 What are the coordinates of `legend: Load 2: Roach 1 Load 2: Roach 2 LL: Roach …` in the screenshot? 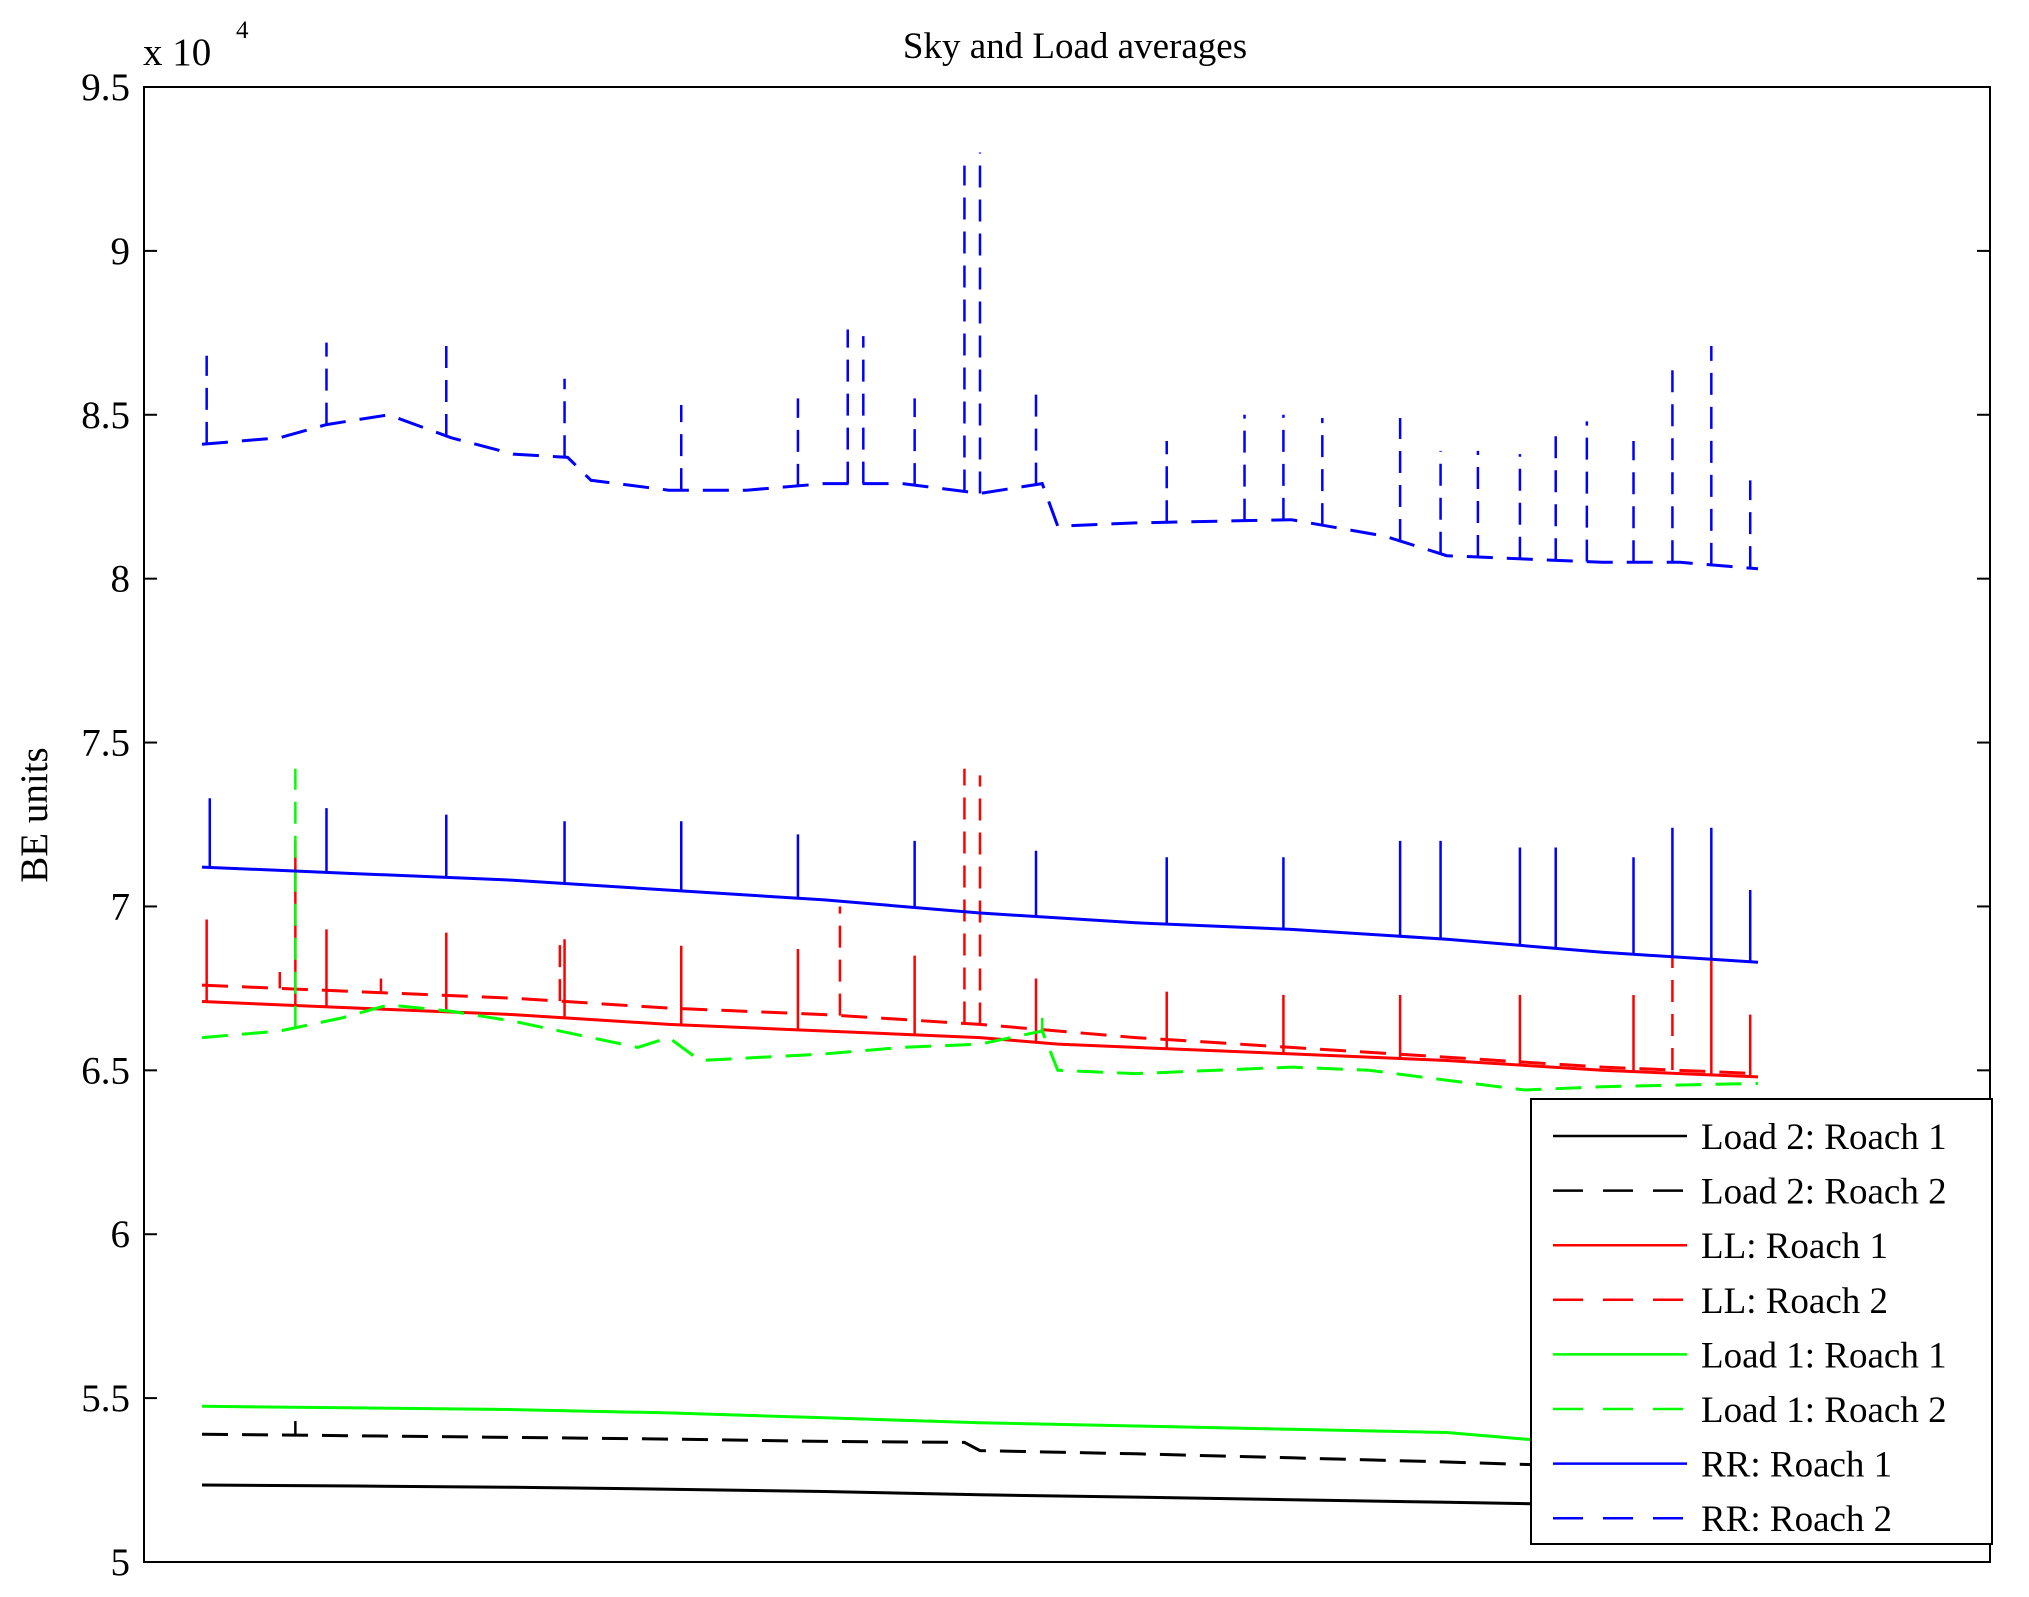 It's located at (1761, 1321).